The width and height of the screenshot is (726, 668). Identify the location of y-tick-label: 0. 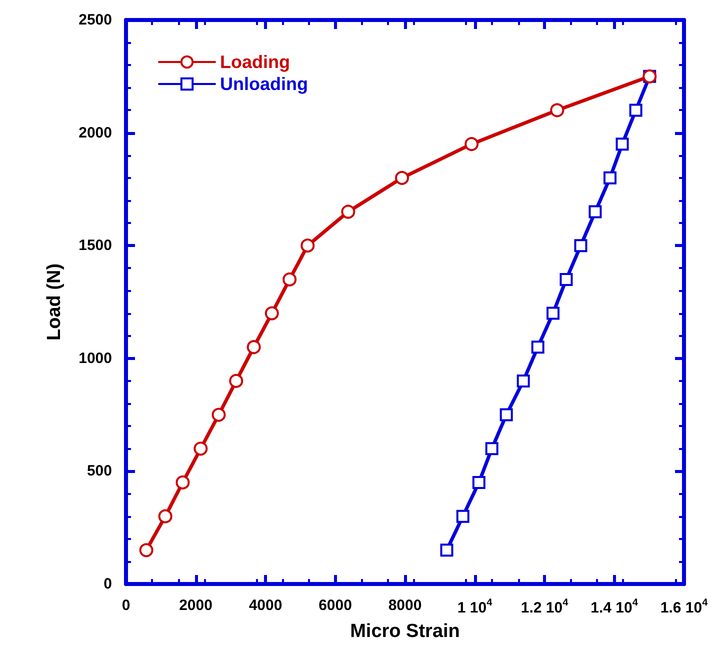
(108, 584).